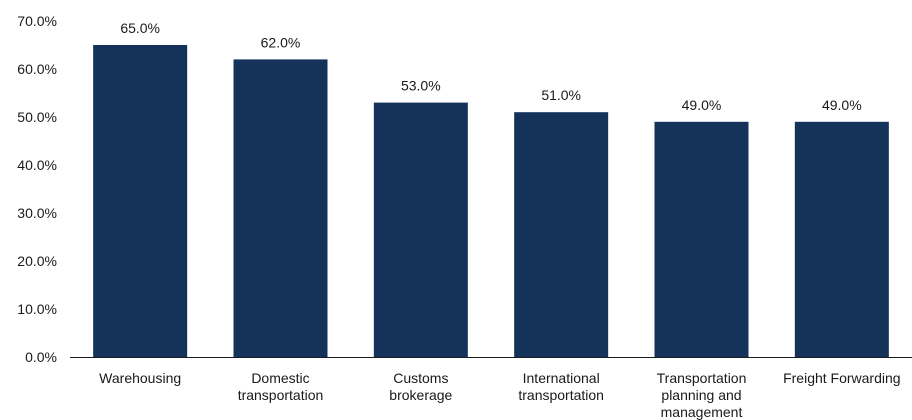 This screenshot has height=420, width=912. What do you see at coordinates (37, 165) in the screenshot?
I see `y-tick-label: 40.0%` at bounding box center [37, 165].